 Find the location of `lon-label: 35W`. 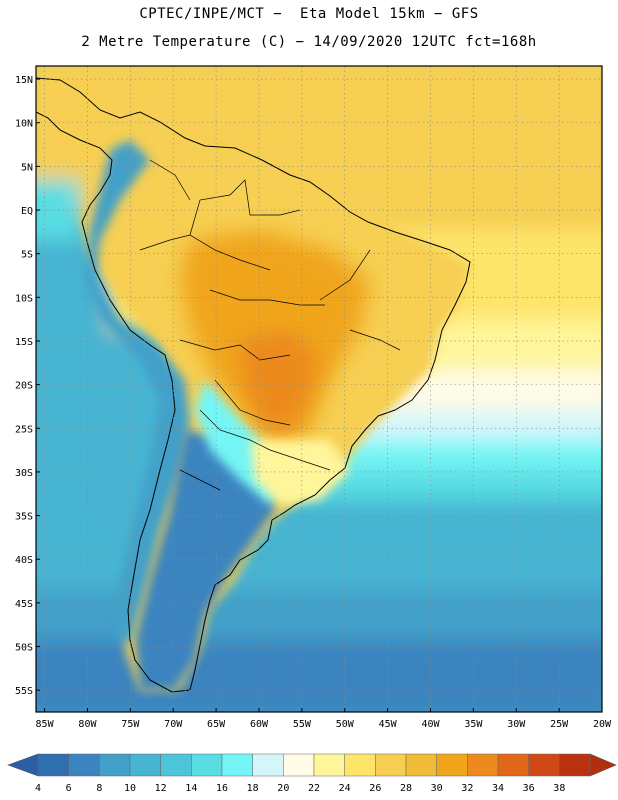

lon-label: 35W is located at coordinates (473, 724).